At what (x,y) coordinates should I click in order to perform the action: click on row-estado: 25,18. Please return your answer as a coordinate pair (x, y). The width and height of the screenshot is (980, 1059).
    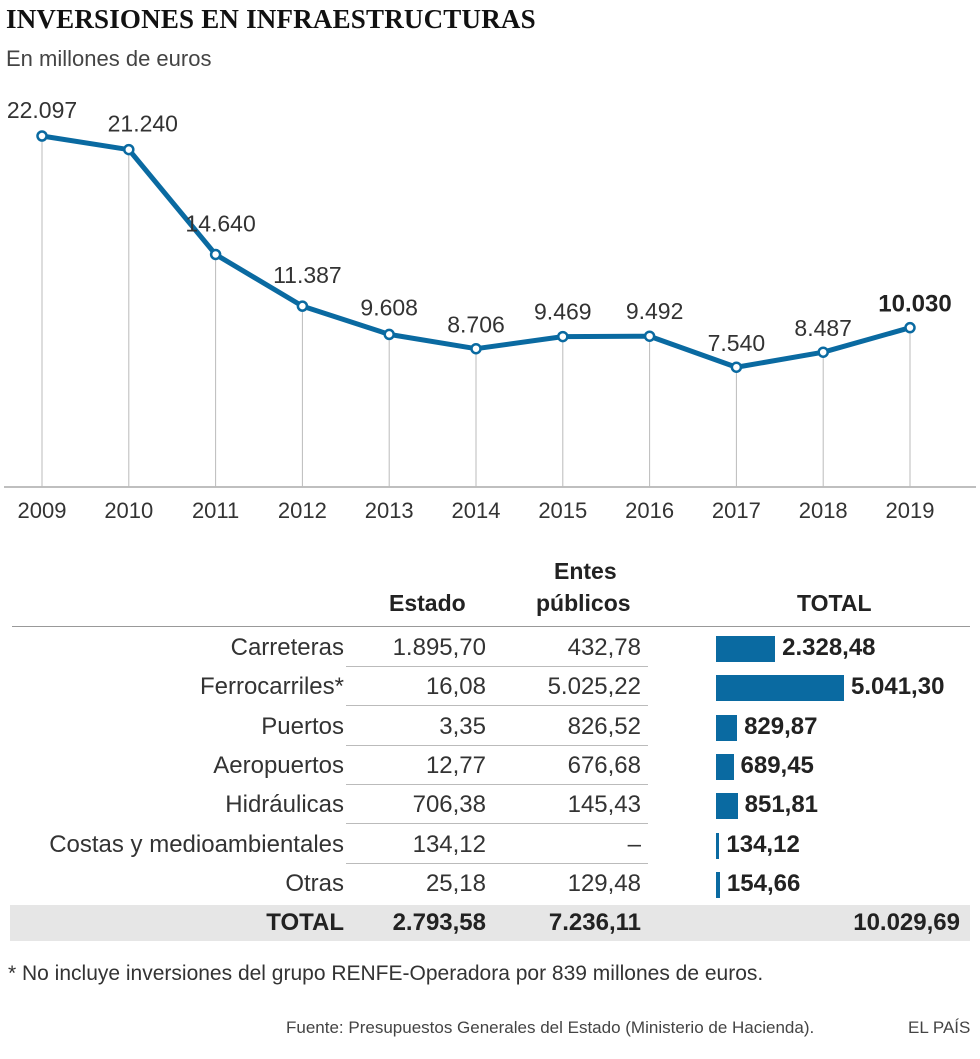
    Looking at the image, I should click on (455, 883).